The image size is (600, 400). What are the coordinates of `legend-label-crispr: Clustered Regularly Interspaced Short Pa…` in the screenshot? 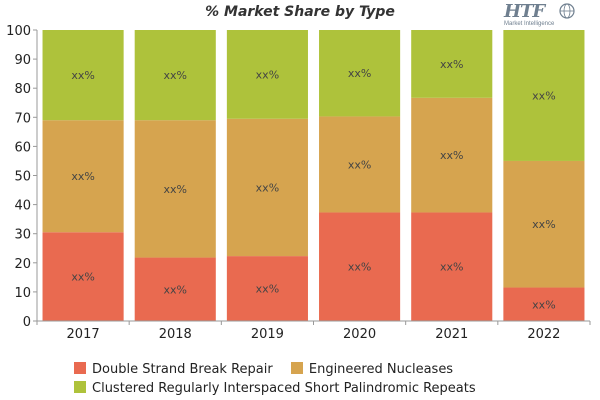 It's located at (284, 388).